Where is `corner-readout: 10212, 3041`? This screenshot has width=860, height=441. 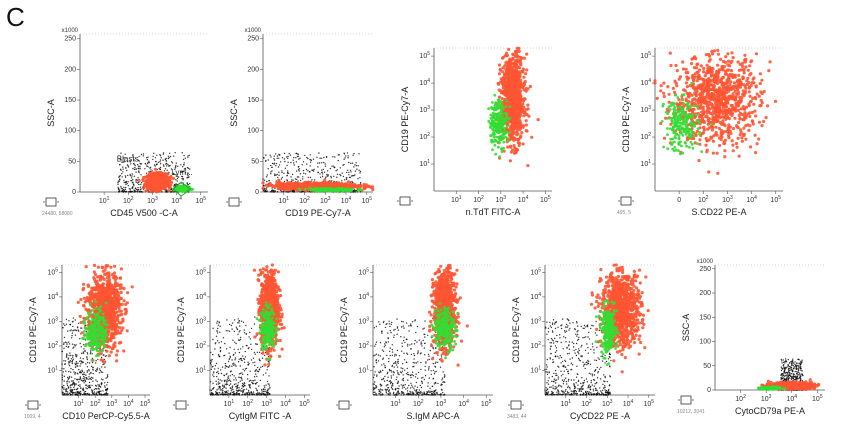
corner-readout: 10212, 3041 is located at coordinates (691, 412).